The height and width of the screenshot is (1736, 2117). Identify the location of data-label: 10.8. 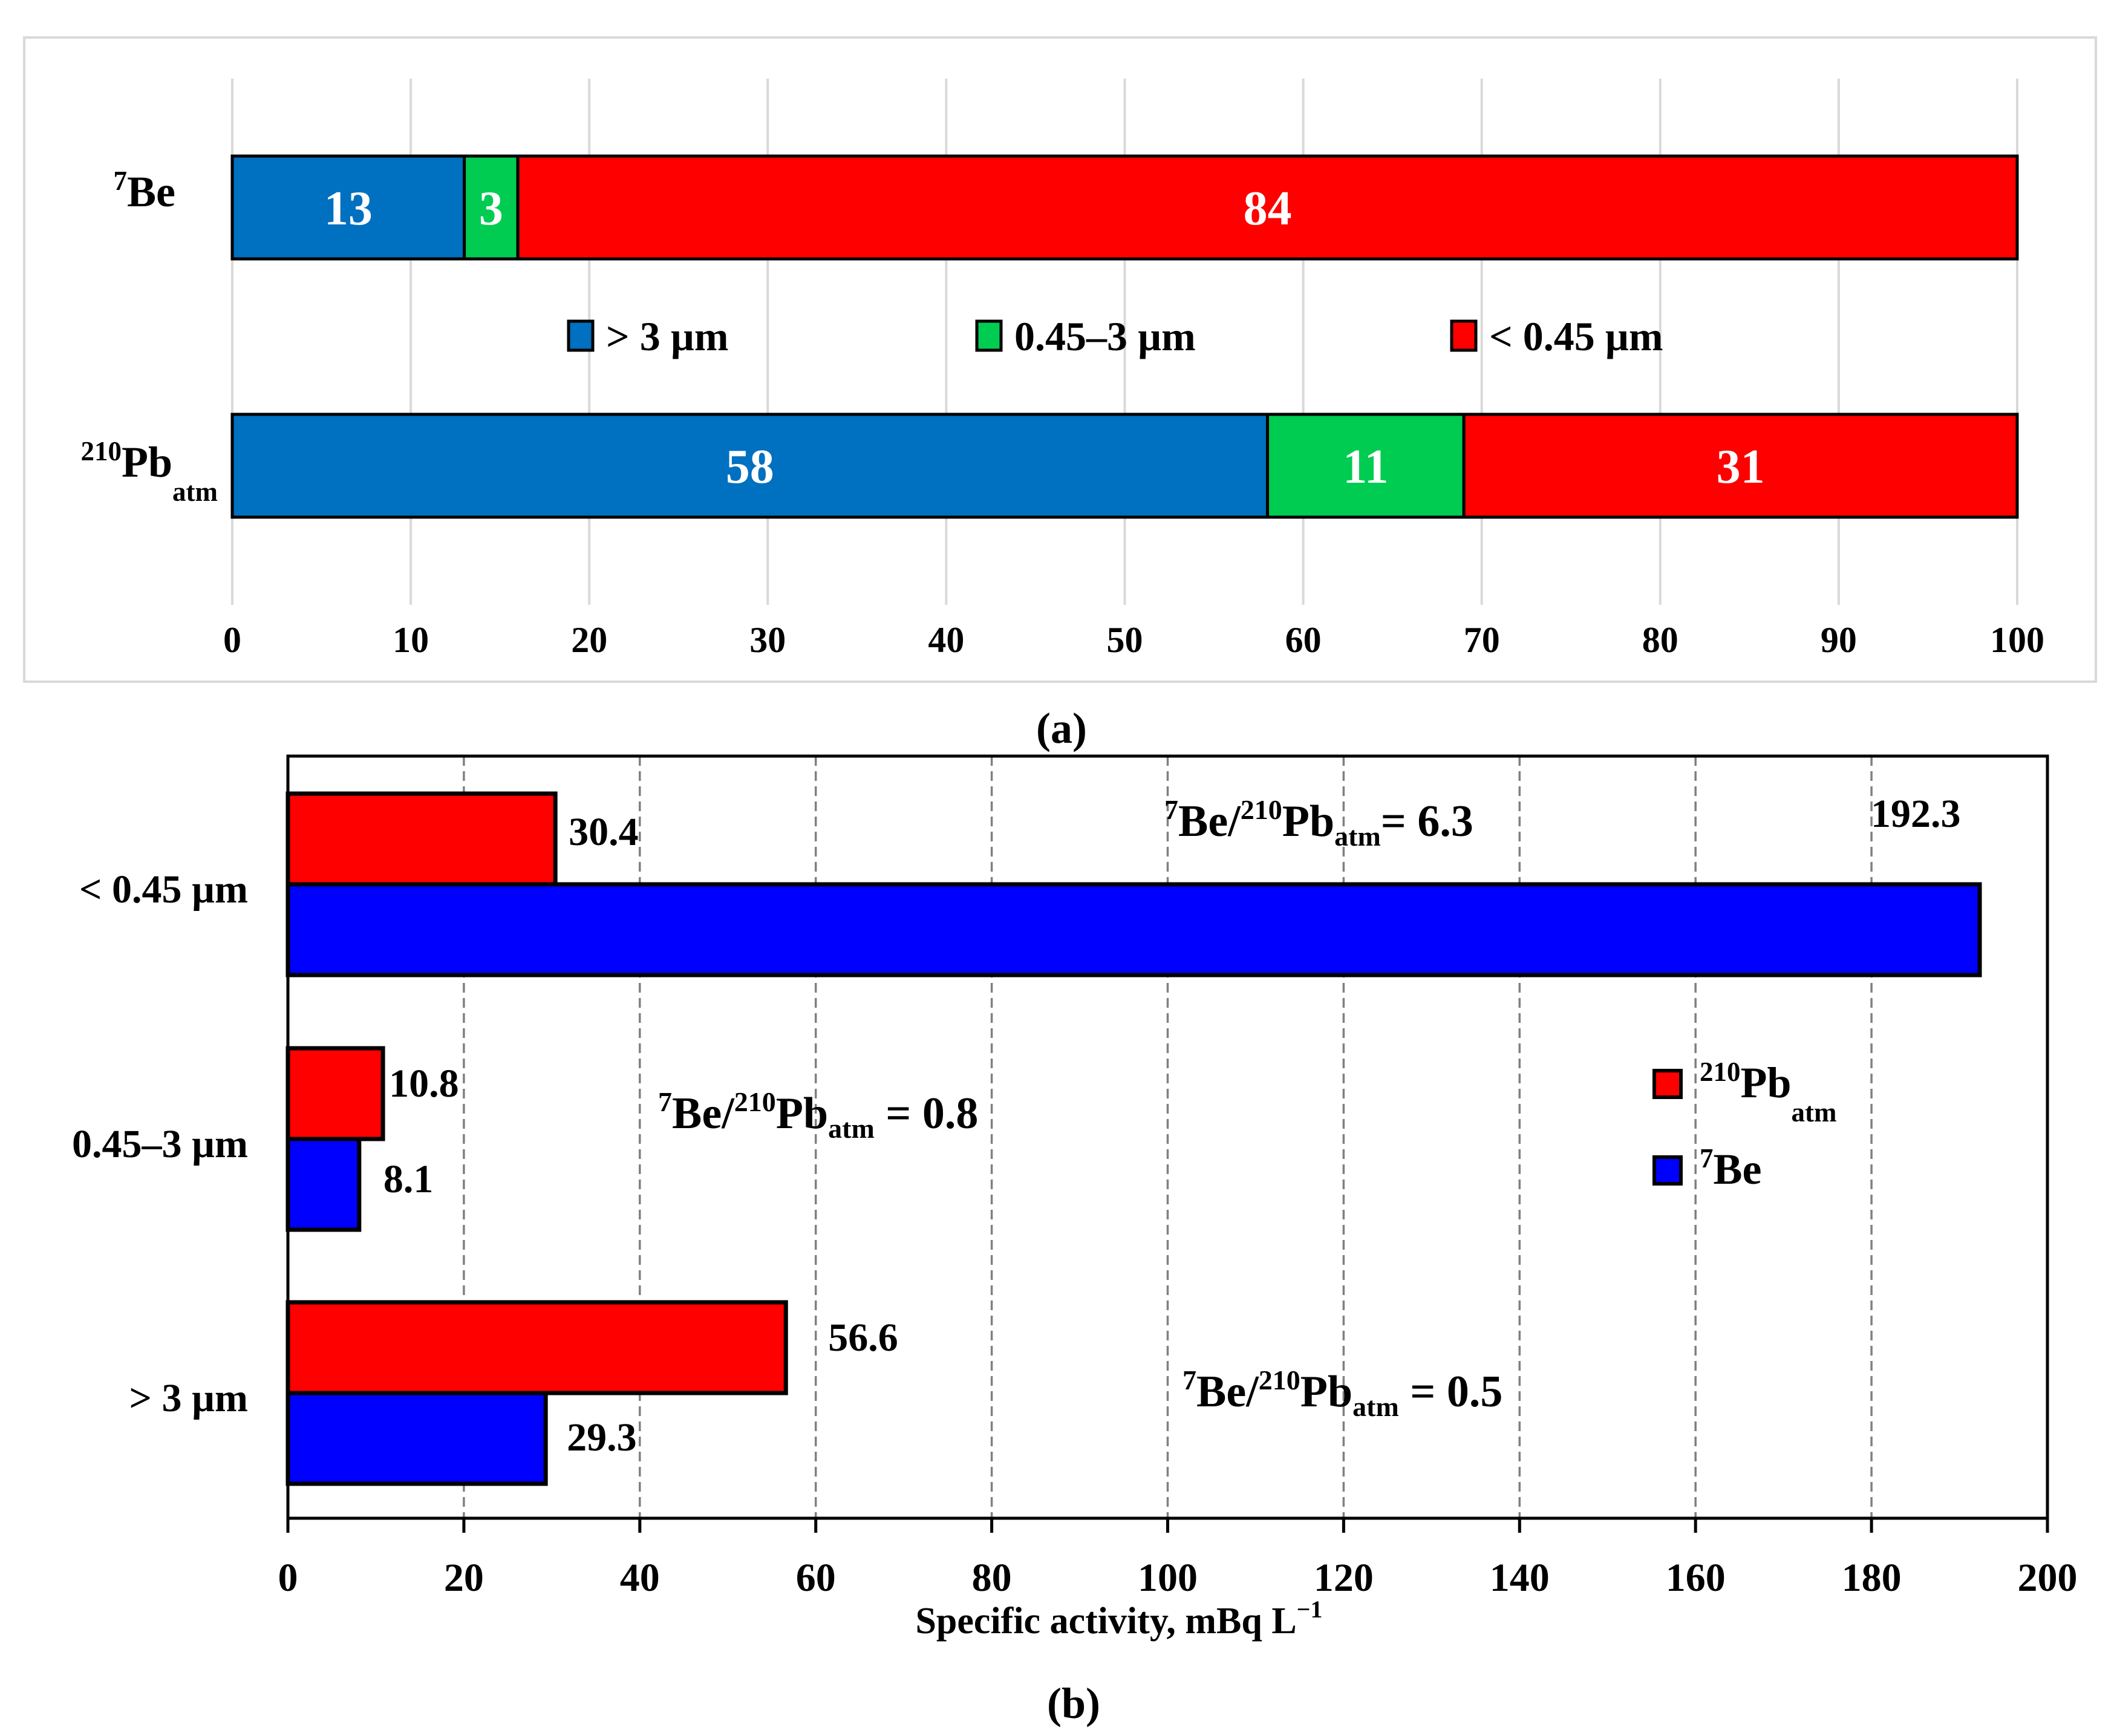
(424, 1084).